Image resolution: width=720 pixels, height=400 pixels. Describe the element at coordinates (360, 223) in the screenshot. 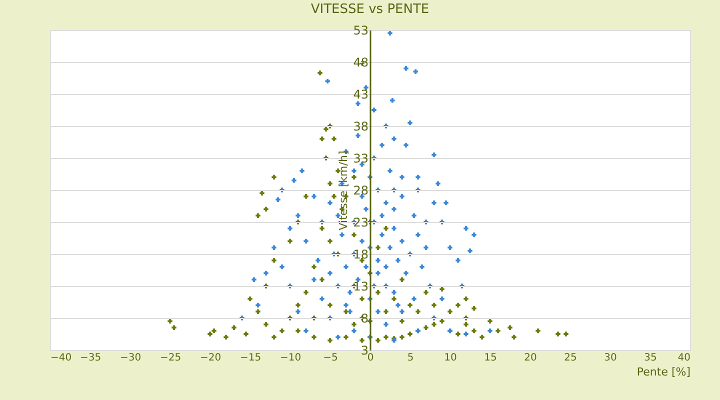

I see `y-tick-label: 23` at that location.